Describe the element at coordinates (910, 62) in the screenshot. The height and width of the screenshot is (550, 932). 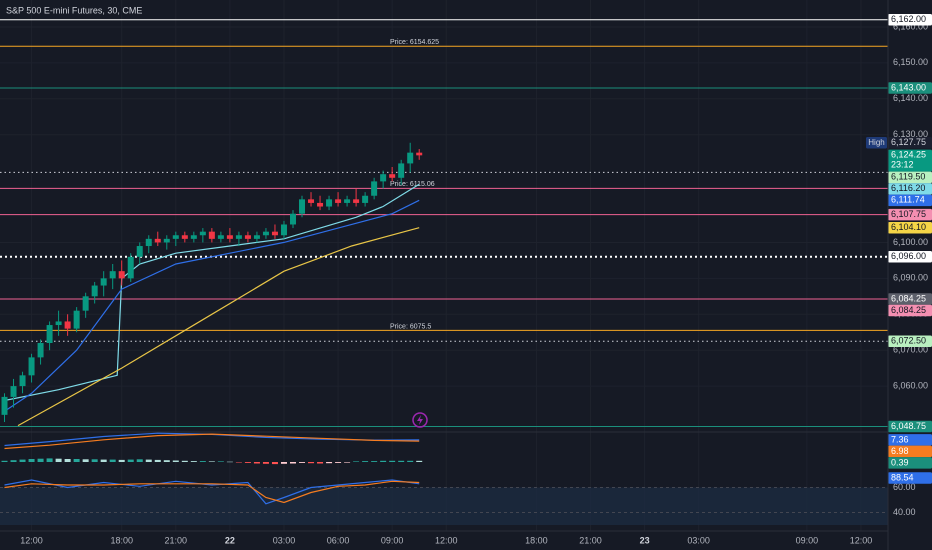
I see `y-tick-label: 6,150.00` at that location.